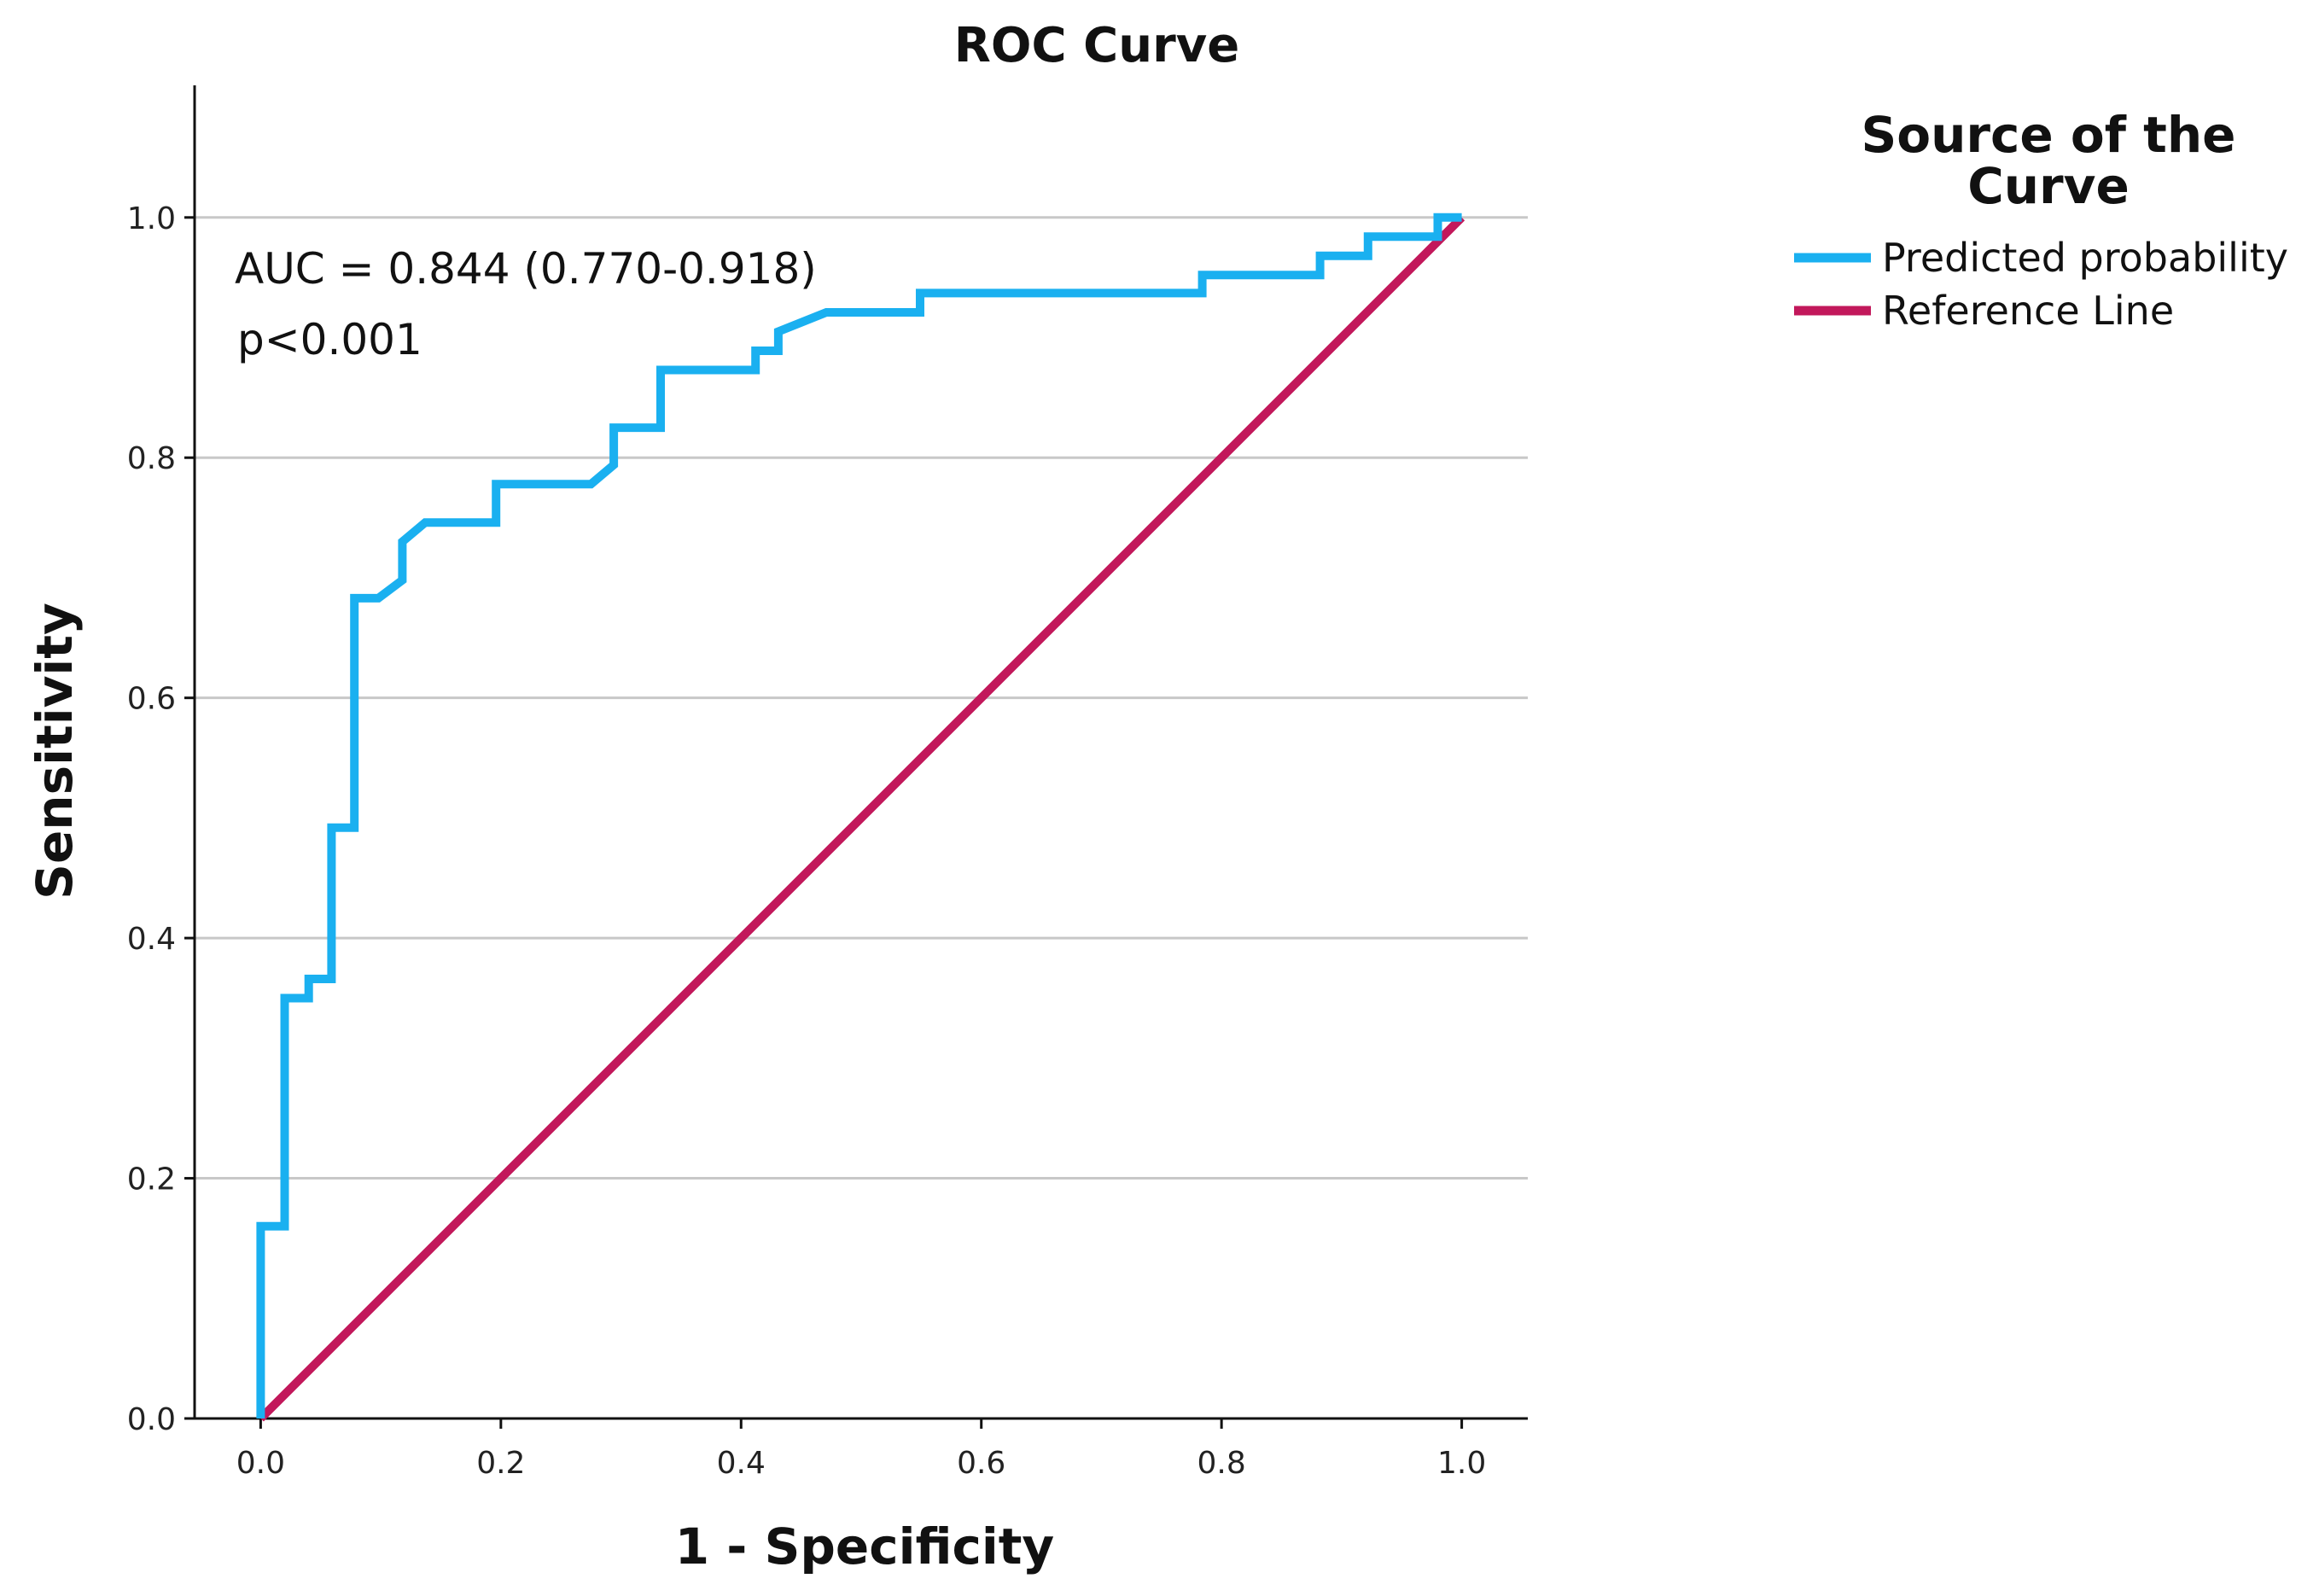 Image resolution: width=2319 pixels, height=1596 pixels. I want to click on auc-annotation: AUC = 0.844 (0.770-0.918), so click(526, 269).